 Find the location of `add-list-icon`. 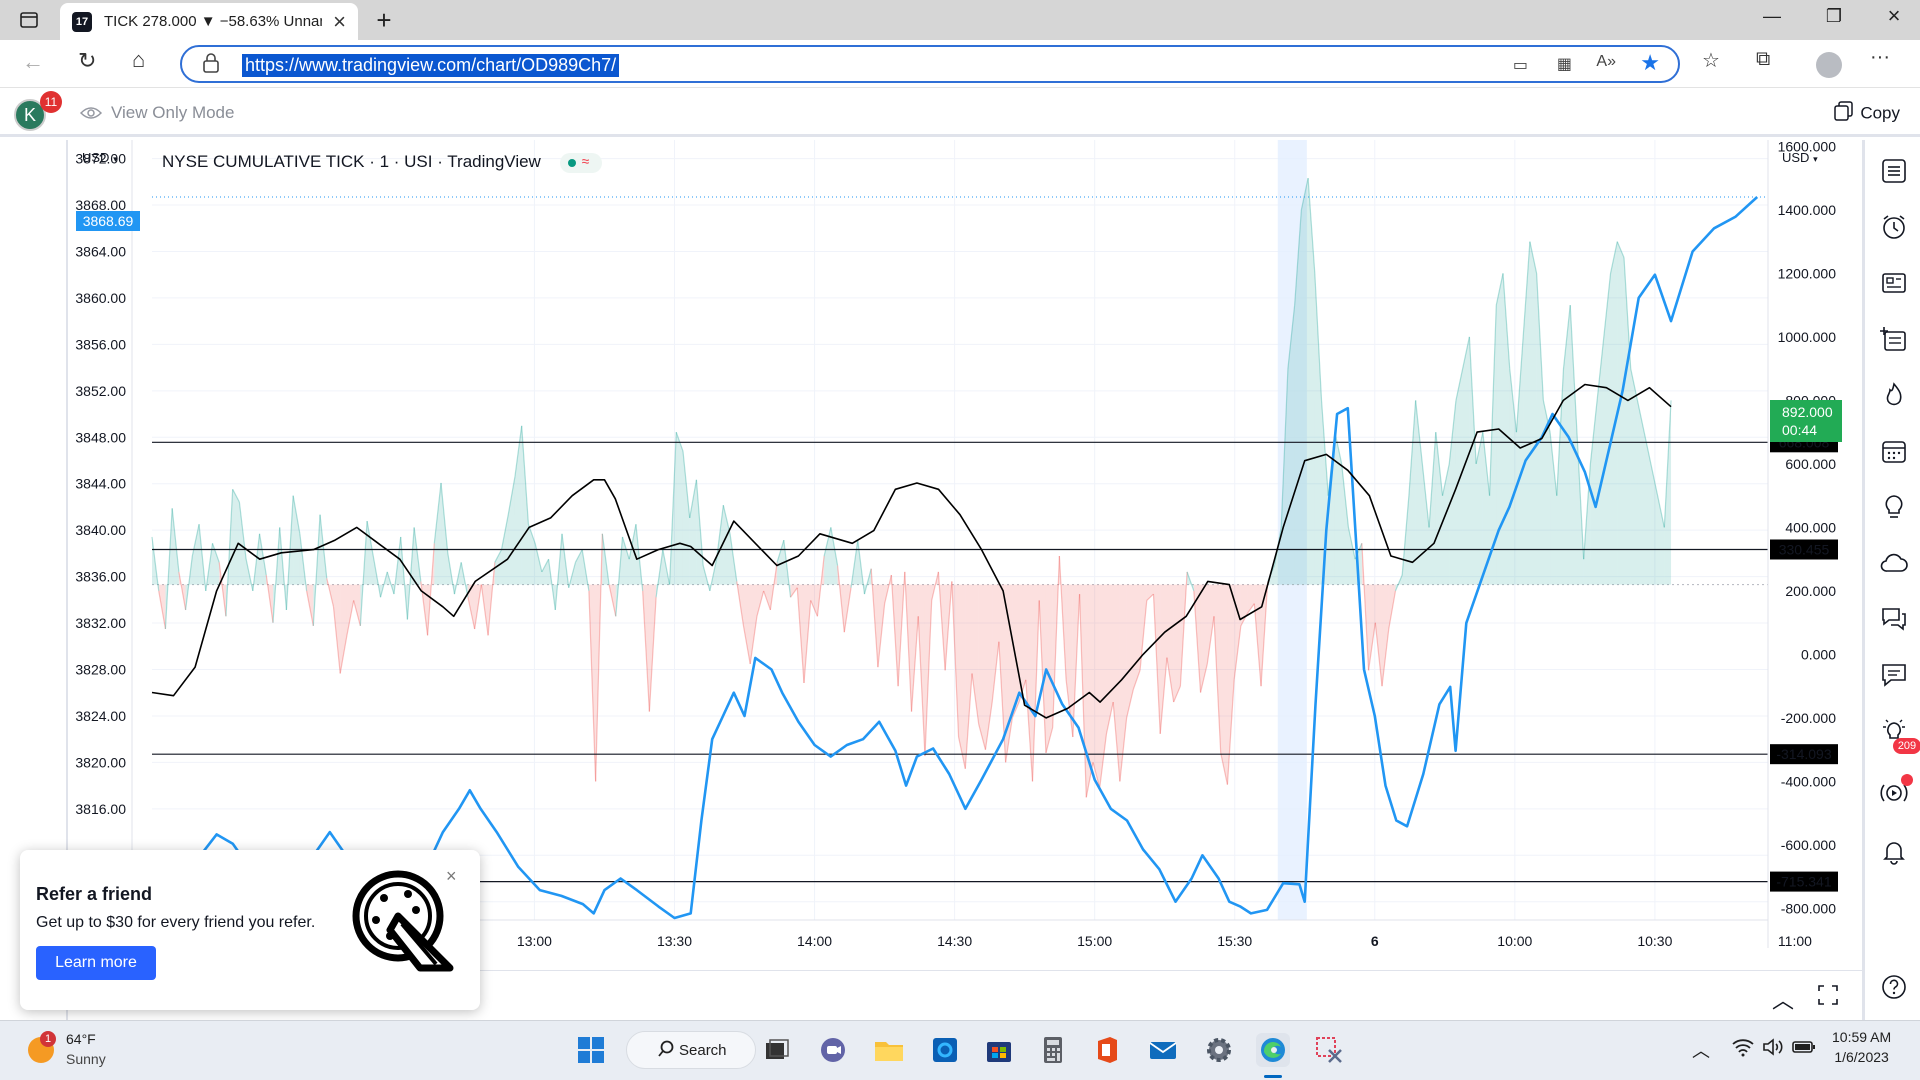

add-list-icon is located at coordinates (1894, 339).